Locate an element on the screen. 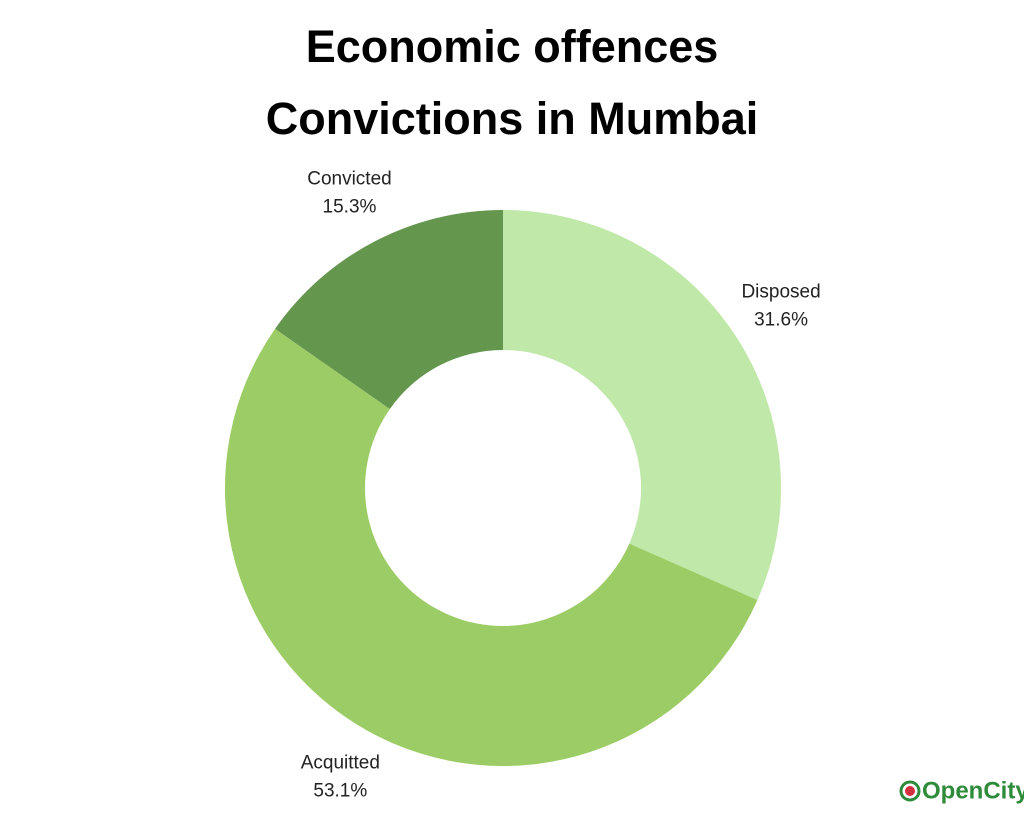  value-label: 53.1% is located at coordinates (340, 790).